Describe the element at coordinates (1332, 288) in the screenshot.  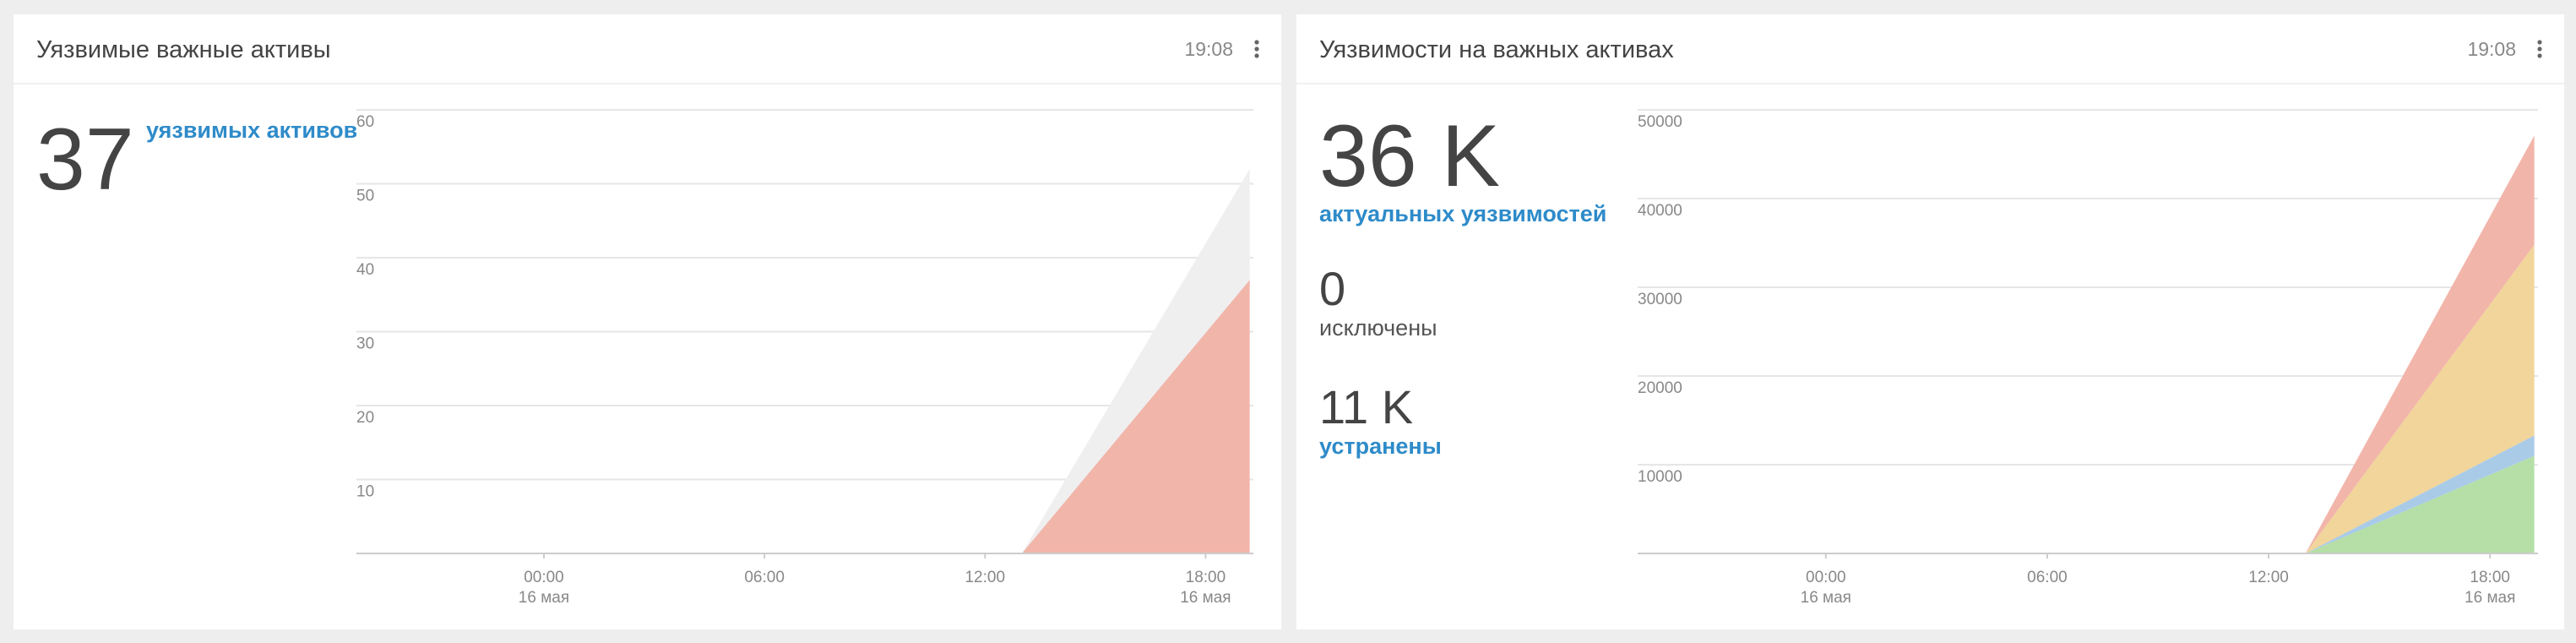
I see `stat-value: 0` at that location.